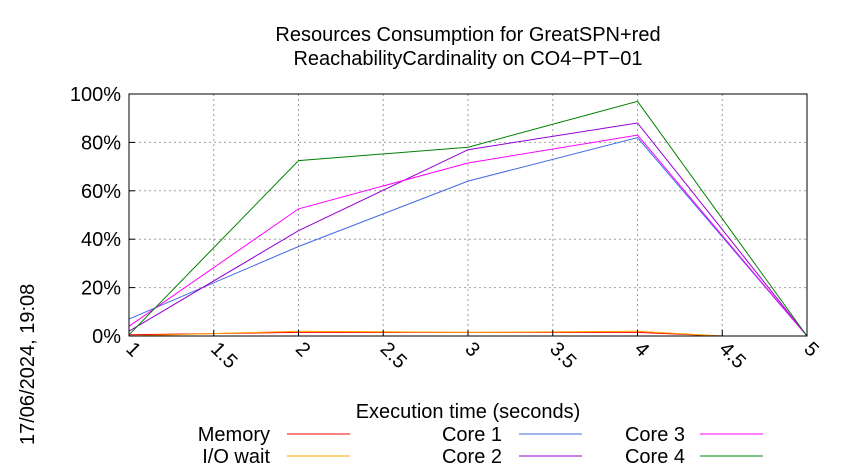  I want to click on y-tick-label: 20%, so click(101, 289).